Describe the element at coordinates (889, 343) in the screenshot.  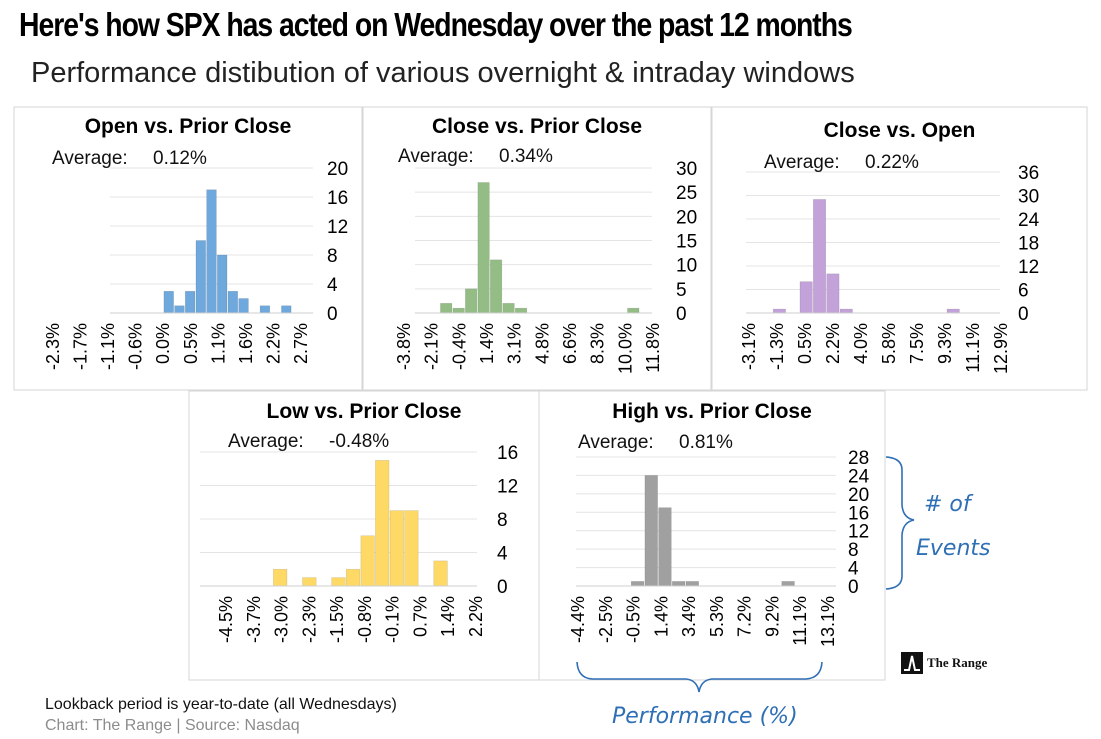
I see `x-tick-label: 5.8%` at that location.